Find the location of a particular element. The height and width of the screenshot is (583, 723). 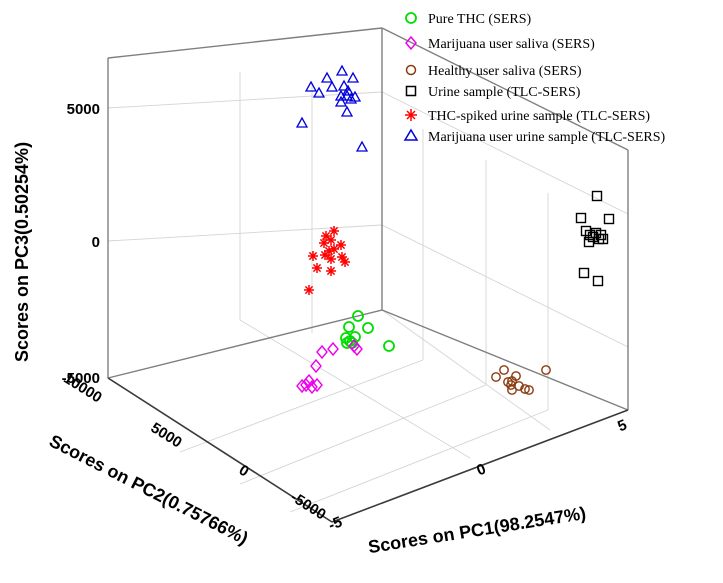

z-axis-ticks: 5000 0 -5000 is located at coordinates (81, 244).